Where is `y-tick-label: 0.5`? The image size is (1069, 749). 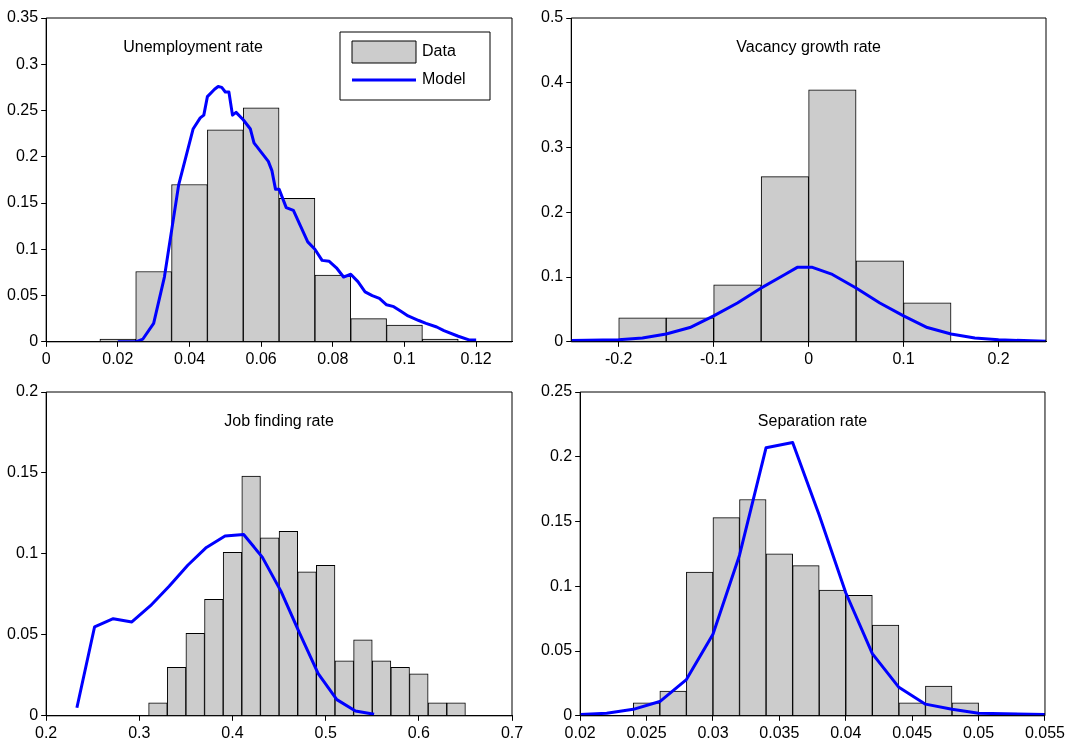
y-tick-label: 0.5 is located at coordinates (552, 17).